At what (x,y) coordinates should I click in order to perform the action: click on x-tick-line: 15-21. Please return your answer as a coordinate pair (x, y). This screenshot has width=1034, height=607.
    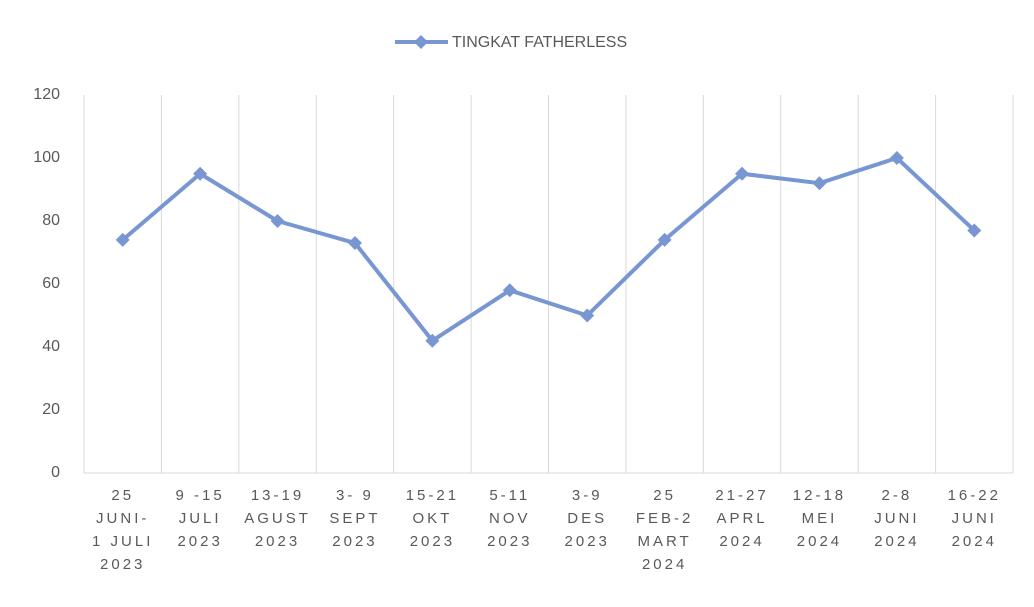
    Looking at the image, I should click on (432, 495).